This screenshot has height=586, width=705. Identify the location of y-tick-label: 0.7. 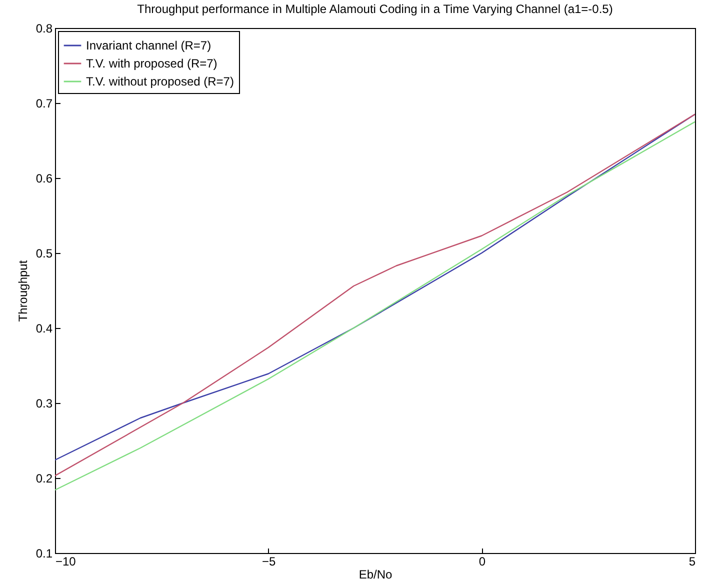
(44, 103).